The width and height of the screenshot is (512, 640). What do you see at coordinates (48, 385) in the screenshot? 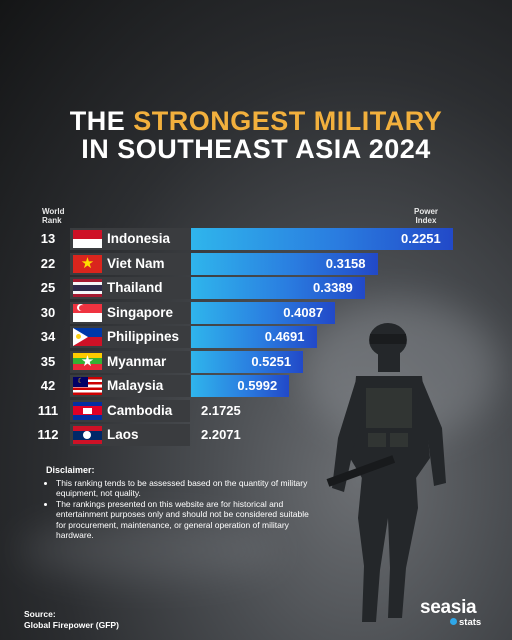
I see `world-rank: 42` at bounding box center [48, 385].